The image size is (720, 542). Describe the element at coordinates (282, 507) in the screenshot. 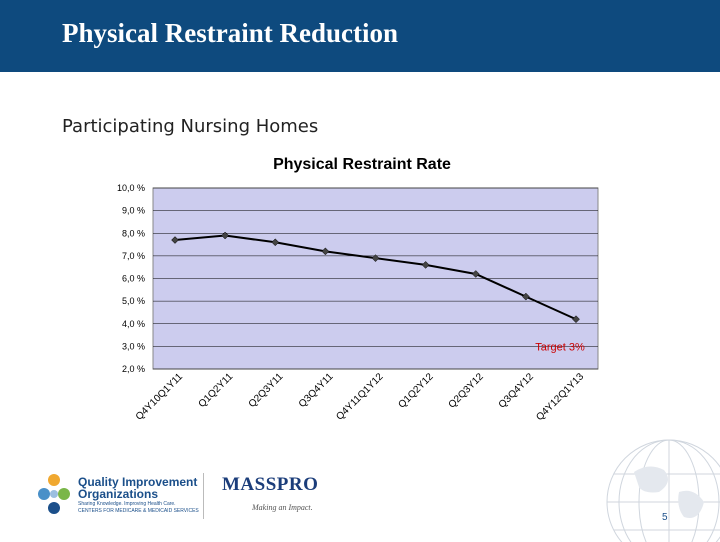

I see `masspro-tagline: Making an Impact.` at that location.